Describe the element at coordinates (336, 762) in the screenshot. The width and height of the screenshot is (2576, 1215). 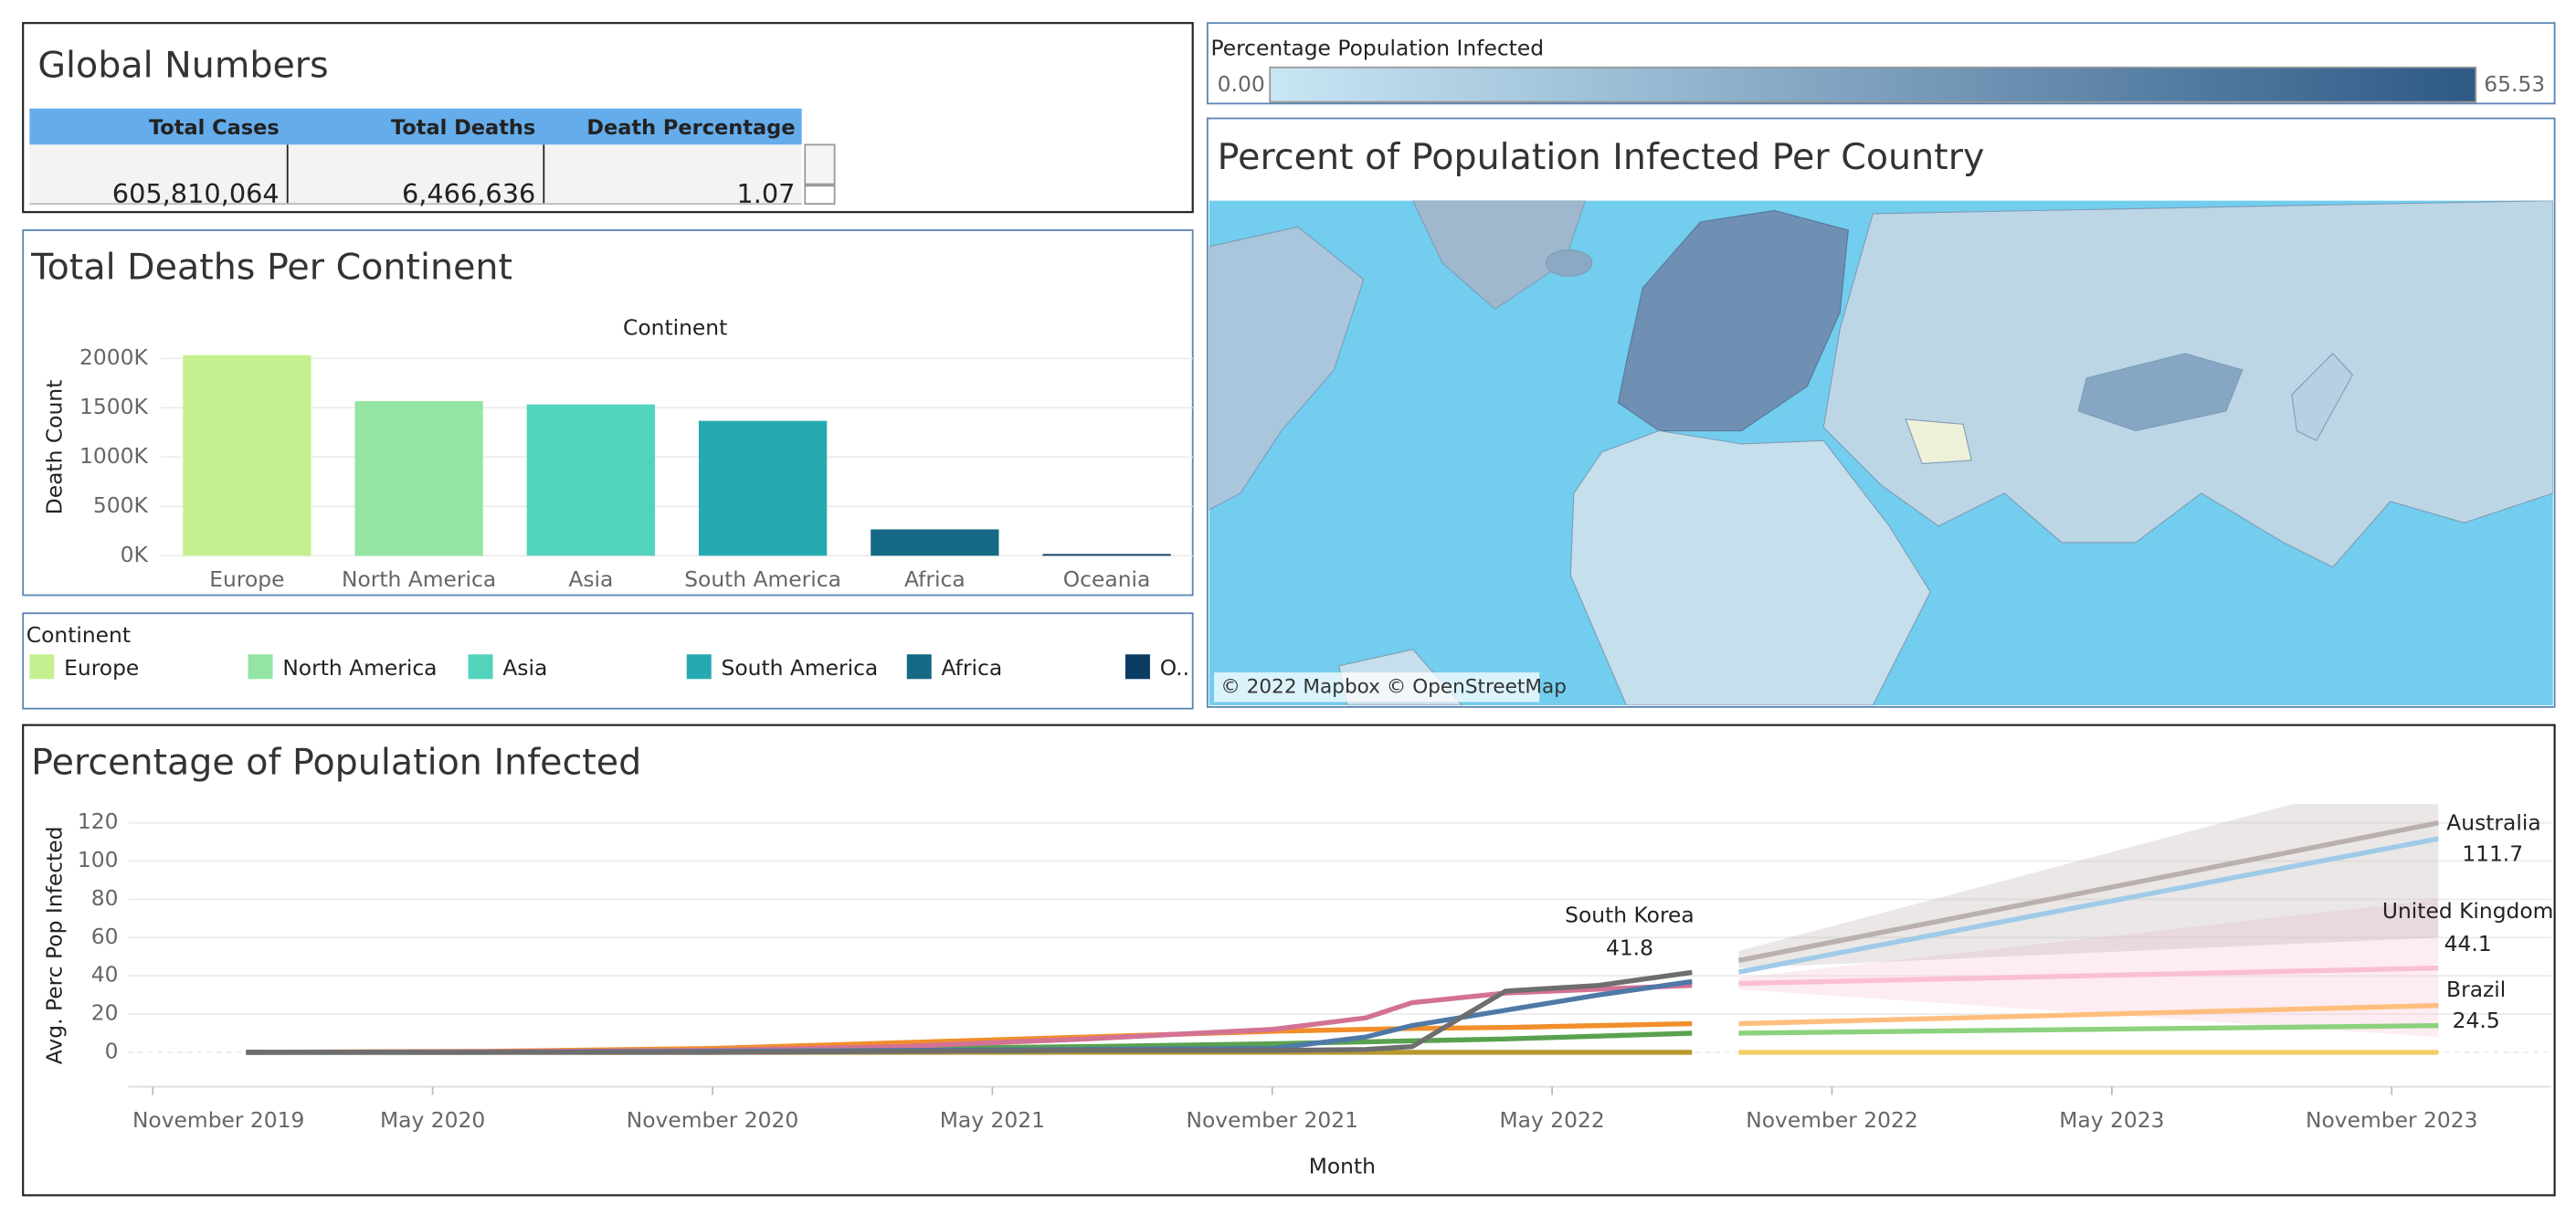
I see `chart-title: Percentage of Population Infected` at that location.